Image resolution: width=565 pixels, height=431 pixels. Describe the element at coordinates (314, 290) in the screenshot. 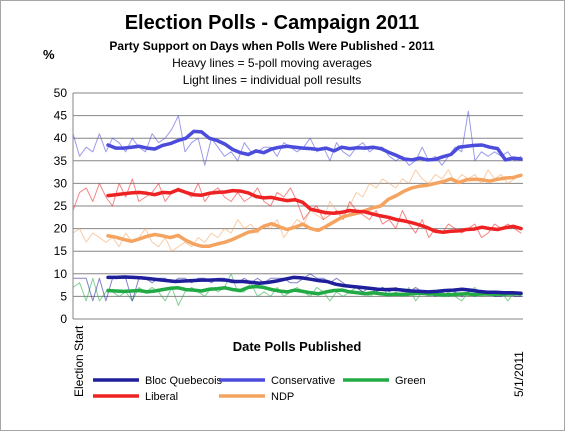

I see `green-average-line` at that location.